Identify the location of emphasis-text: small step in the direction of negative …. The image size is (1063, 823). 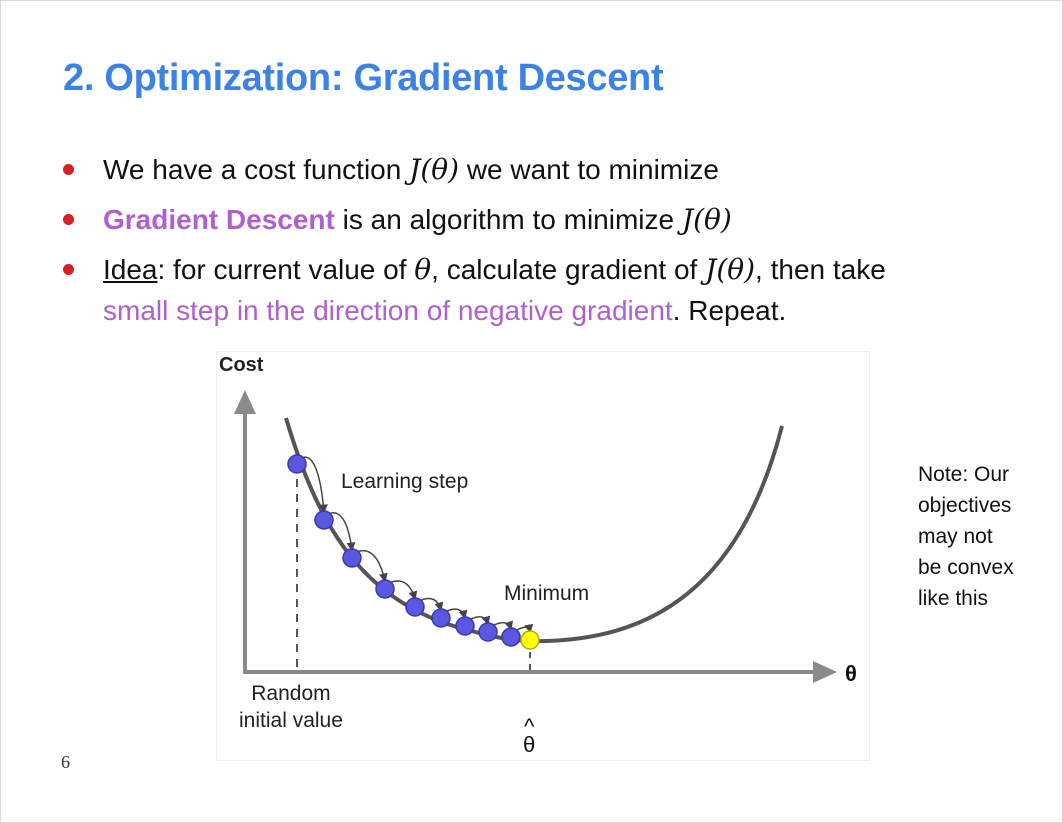
(388, 310).